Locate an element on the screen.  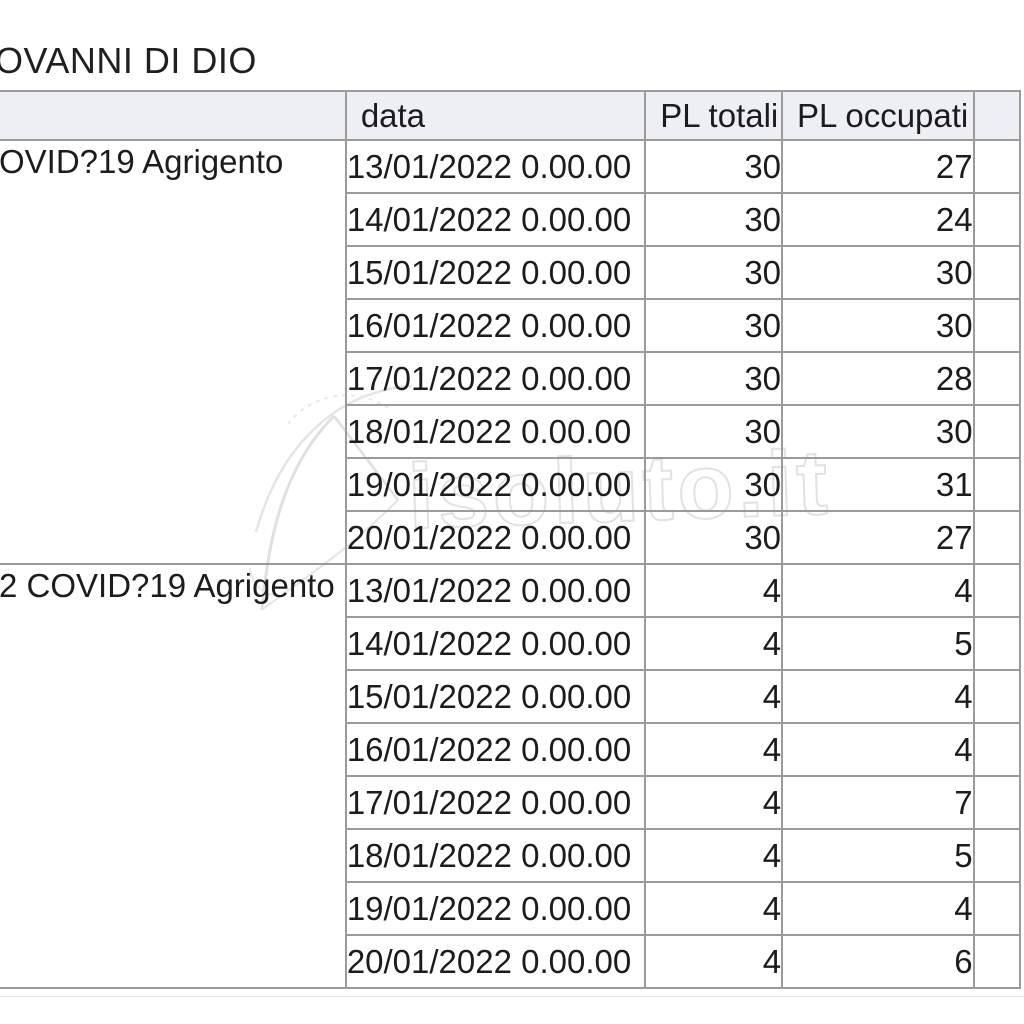
table-row: 17/01/2022 0.00.00 30 28 is located at coordinates (511, 378).